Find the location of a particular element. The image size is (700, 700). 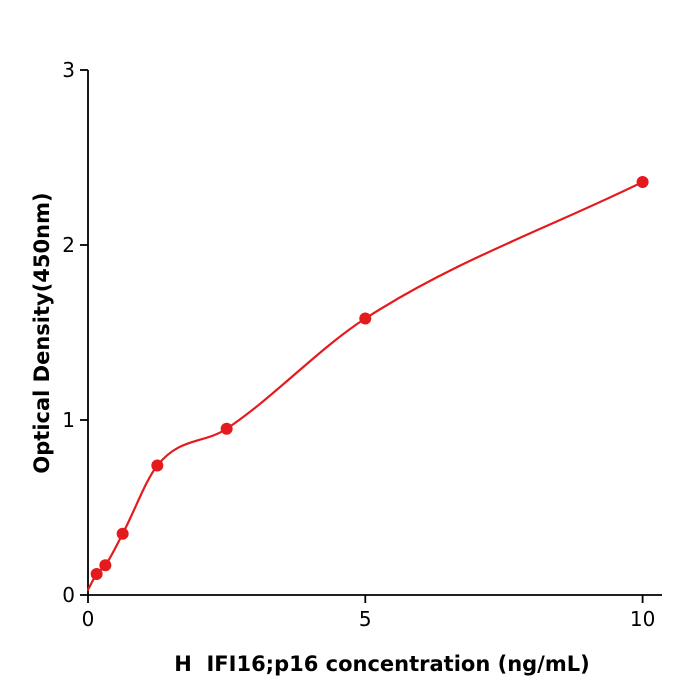

y-tick-label: 2 is located at coordinates (68, 245).